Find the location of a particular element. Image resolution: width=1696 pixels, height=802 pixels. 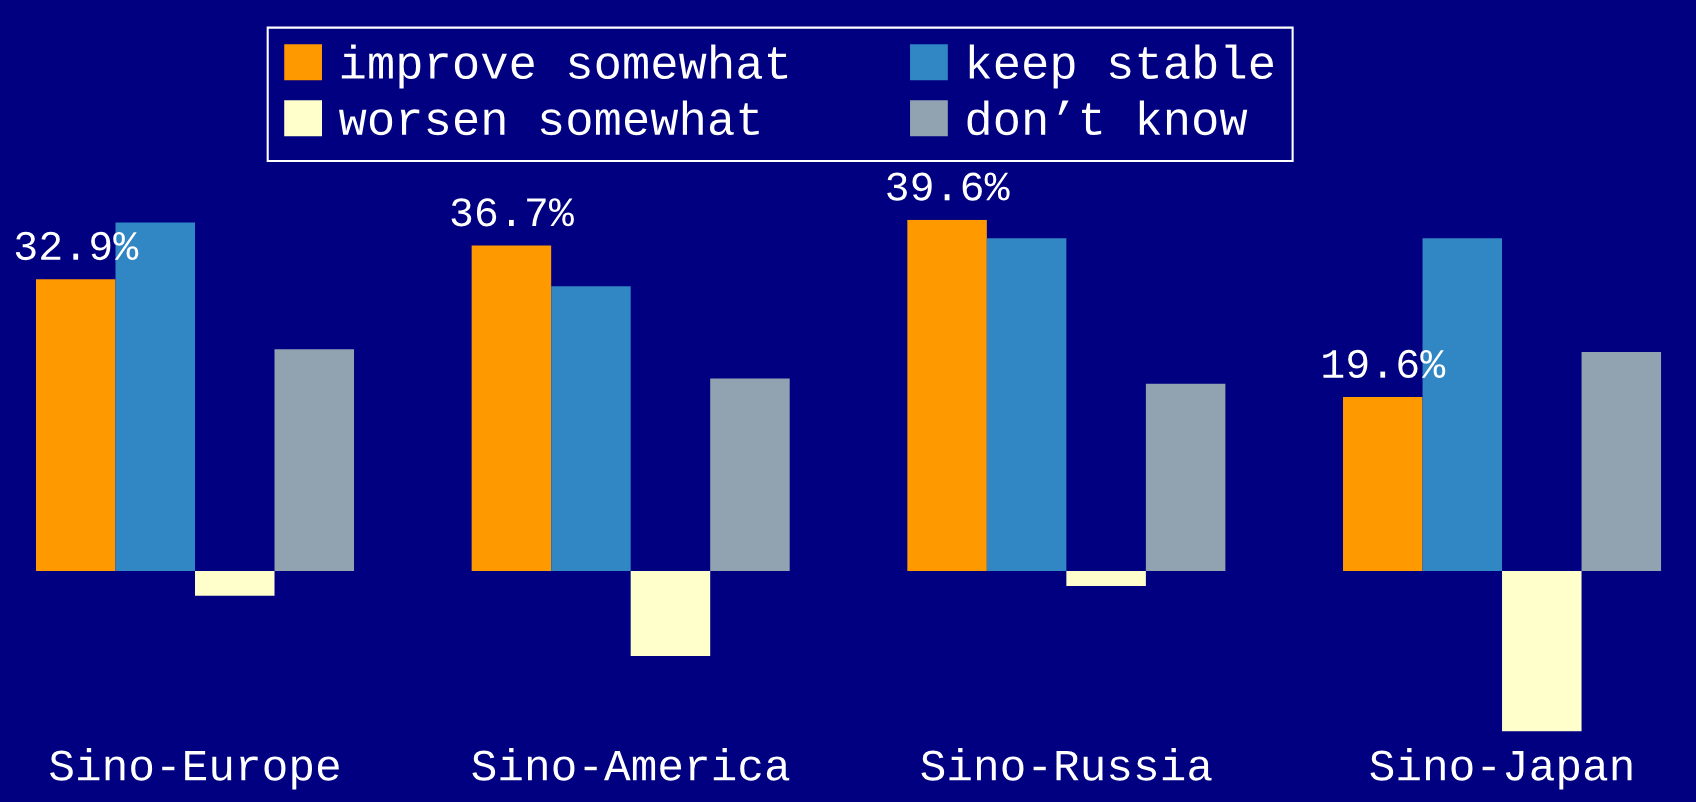

legend-label: don’t know is located at coordinates (1107, 118).